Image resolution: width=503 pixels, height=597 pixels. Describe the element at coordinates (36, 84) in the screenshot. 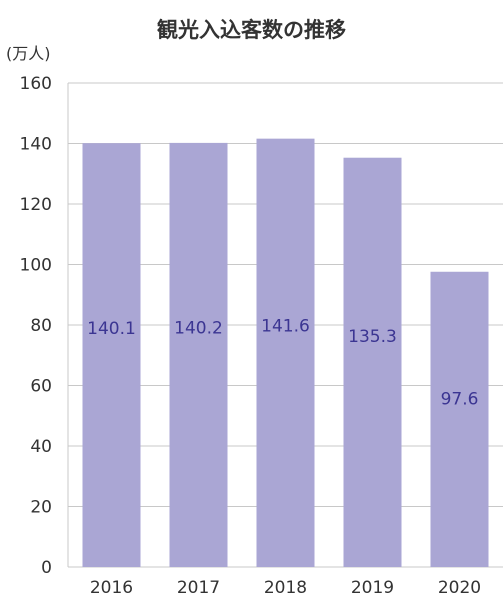

I see `y-tick-label: 160` at that location.